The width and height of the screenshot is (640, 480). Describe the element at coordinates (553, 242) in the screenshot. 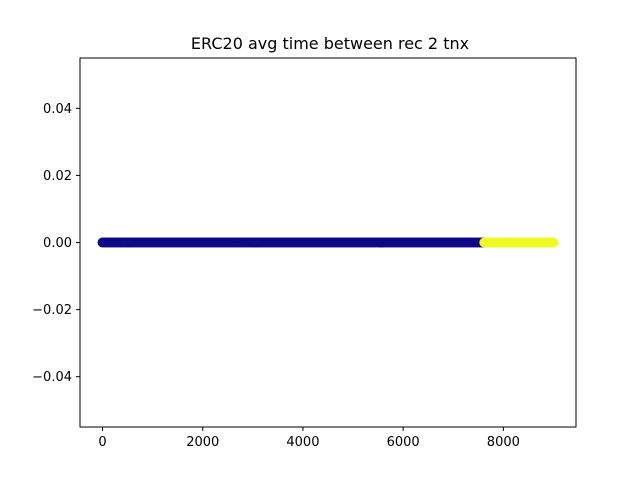

I see `data-point` at that location.